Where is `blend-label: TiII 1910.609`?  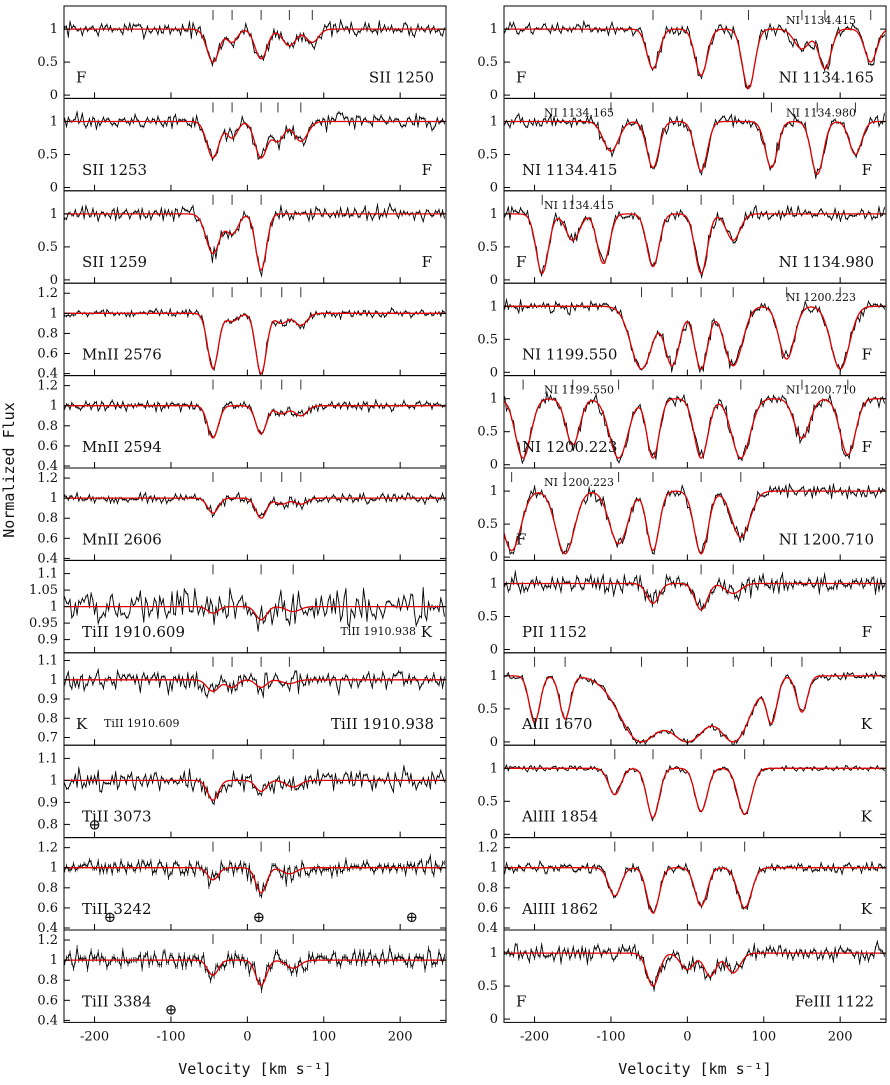
blend-label: TiII 1910.609 is located at coordinates (142, 723).